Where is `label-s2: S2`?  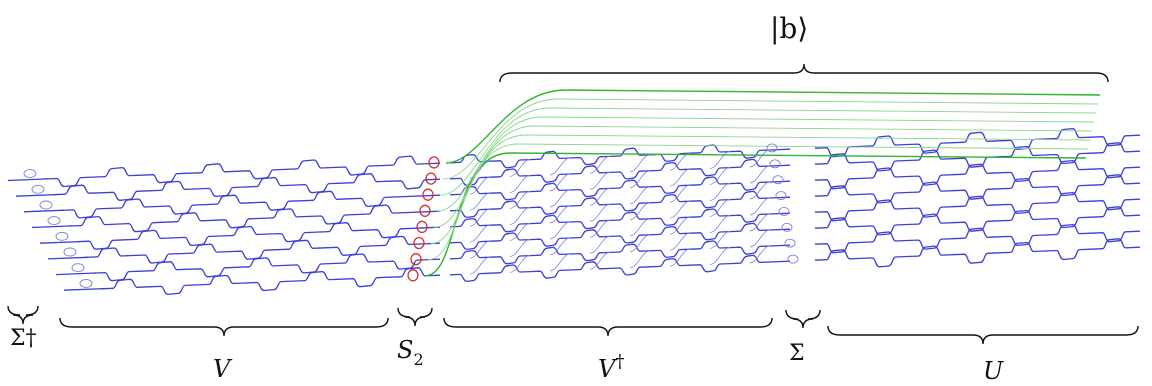 label-s2: S2 is located at coordinates (410, 352).